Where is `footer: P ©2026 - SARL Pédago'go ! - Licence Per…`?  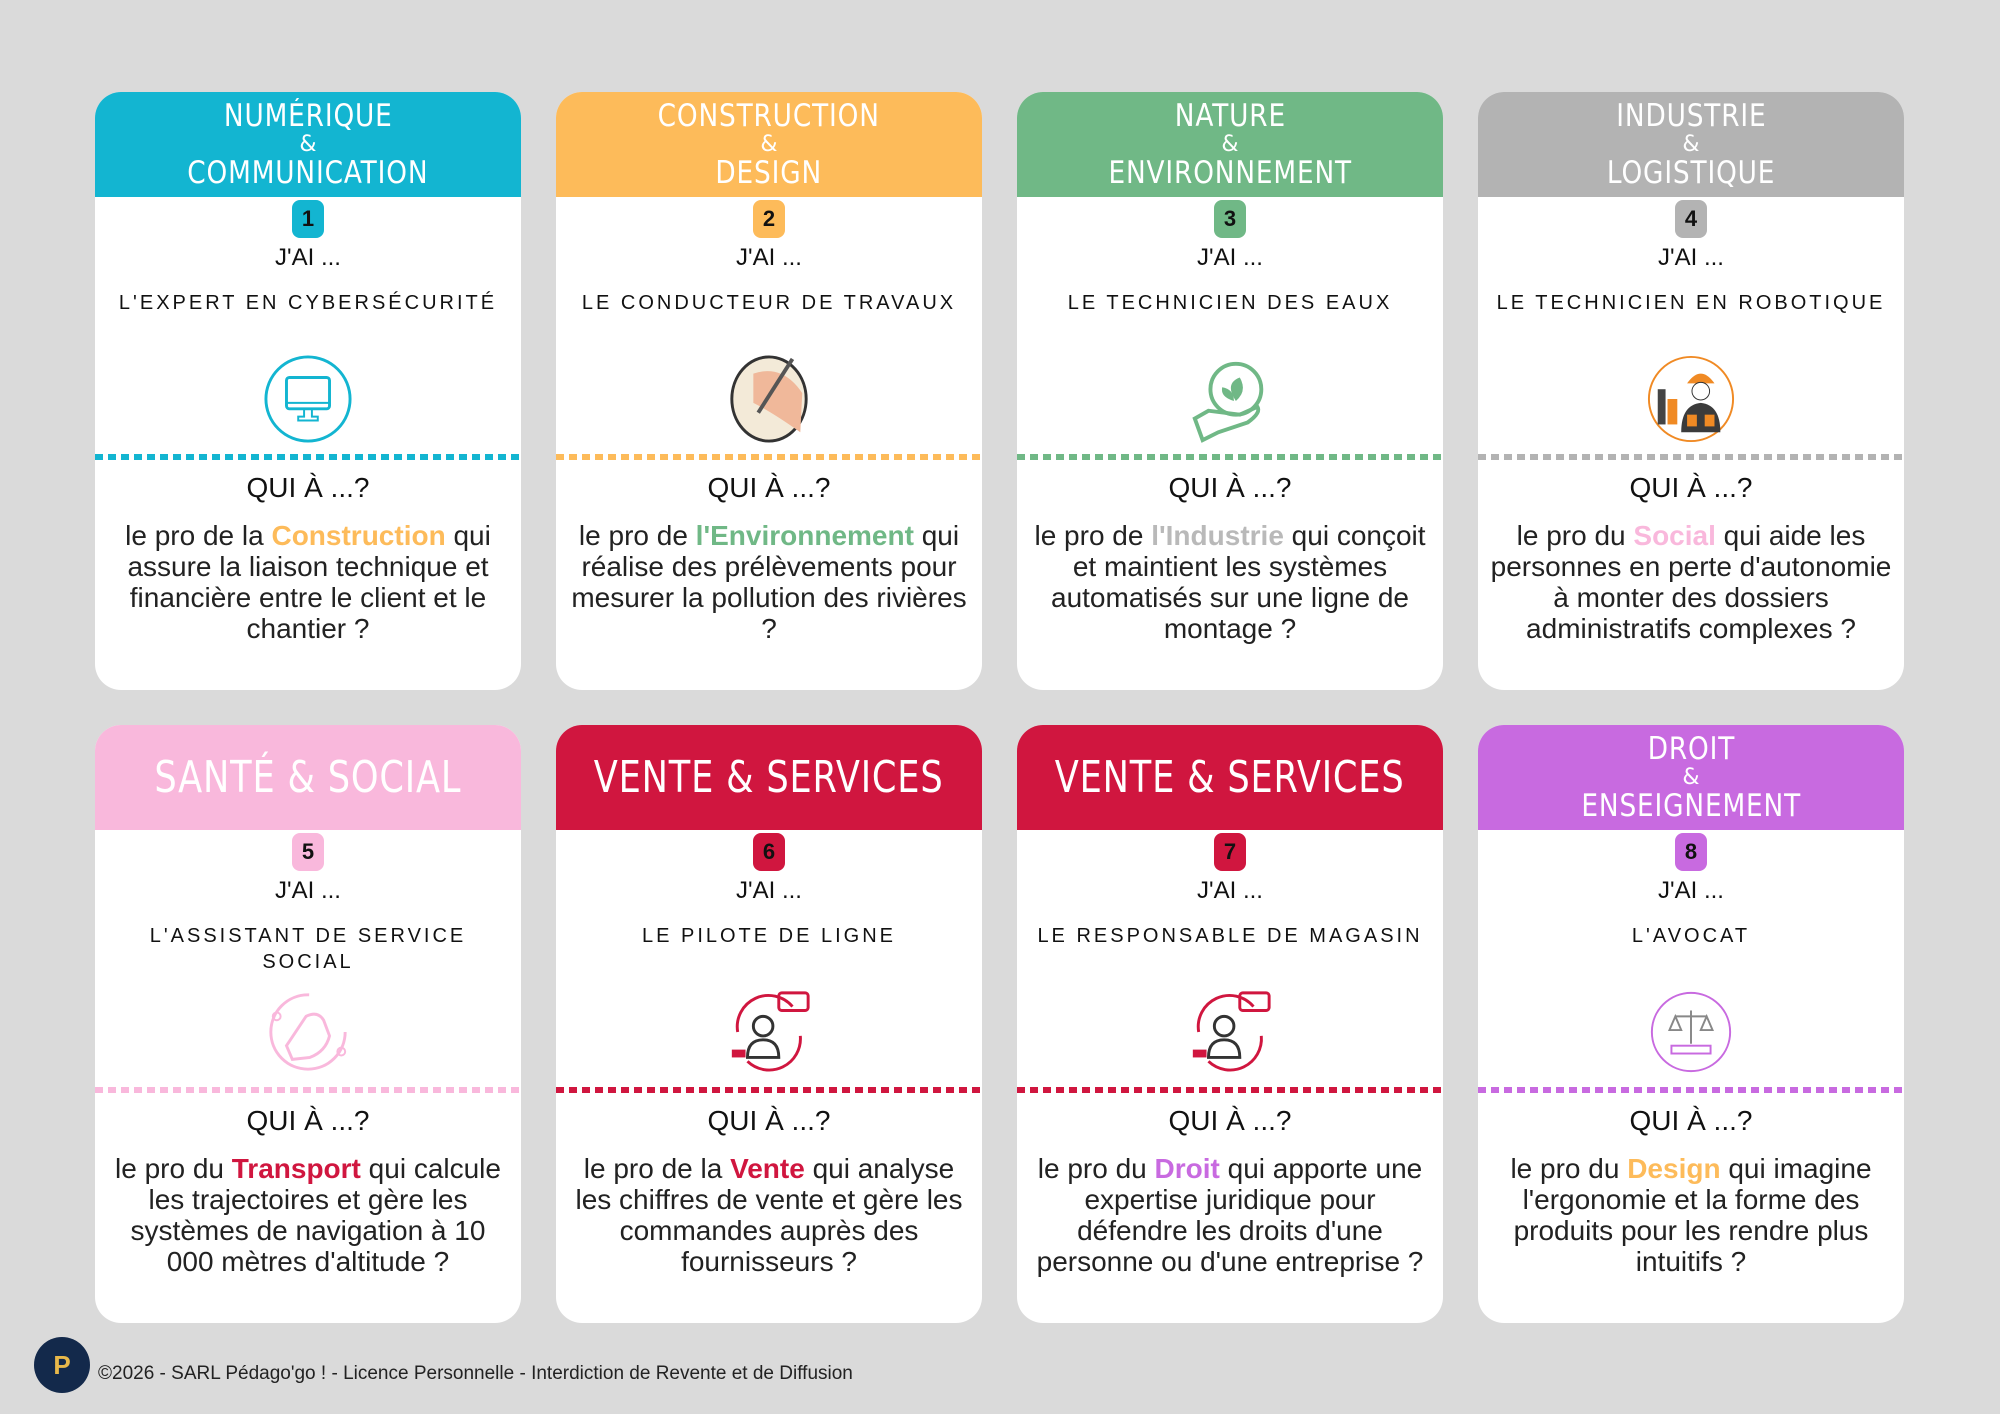 footer: P ©2026 - SARL Pédago'go ! - Licence Per… is located at coordinates (443, 1365).